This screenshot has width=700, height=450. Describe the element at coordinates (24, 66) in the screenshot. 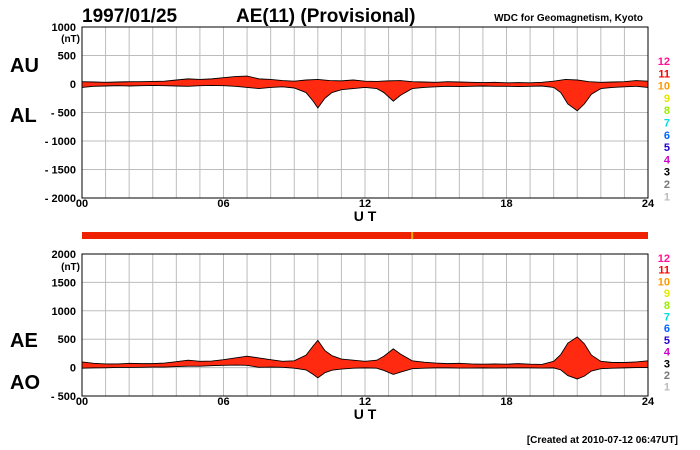

I see `au-label: AU` at that location.